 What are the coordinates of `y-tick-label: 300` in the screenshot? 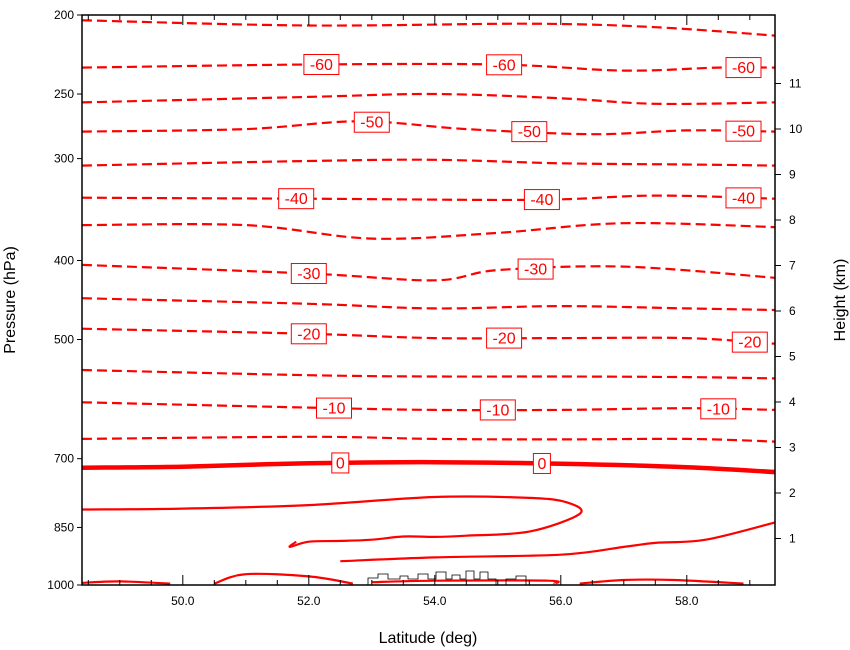 It's located at (64, 159).